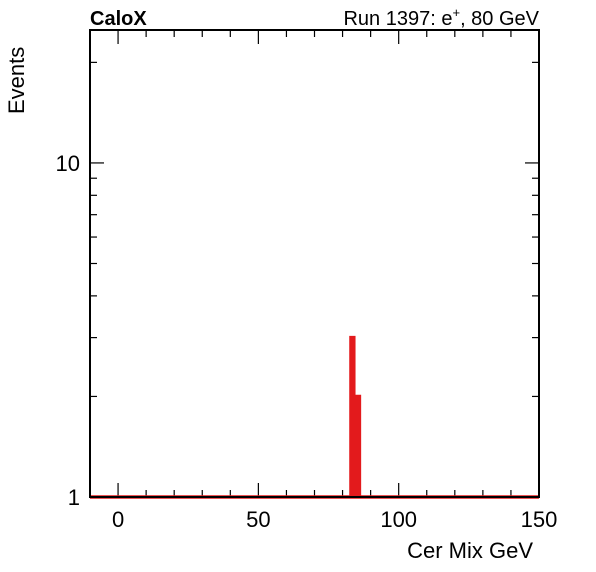  I want to click on y-tick-labels: 1 10, so click(68, 330).